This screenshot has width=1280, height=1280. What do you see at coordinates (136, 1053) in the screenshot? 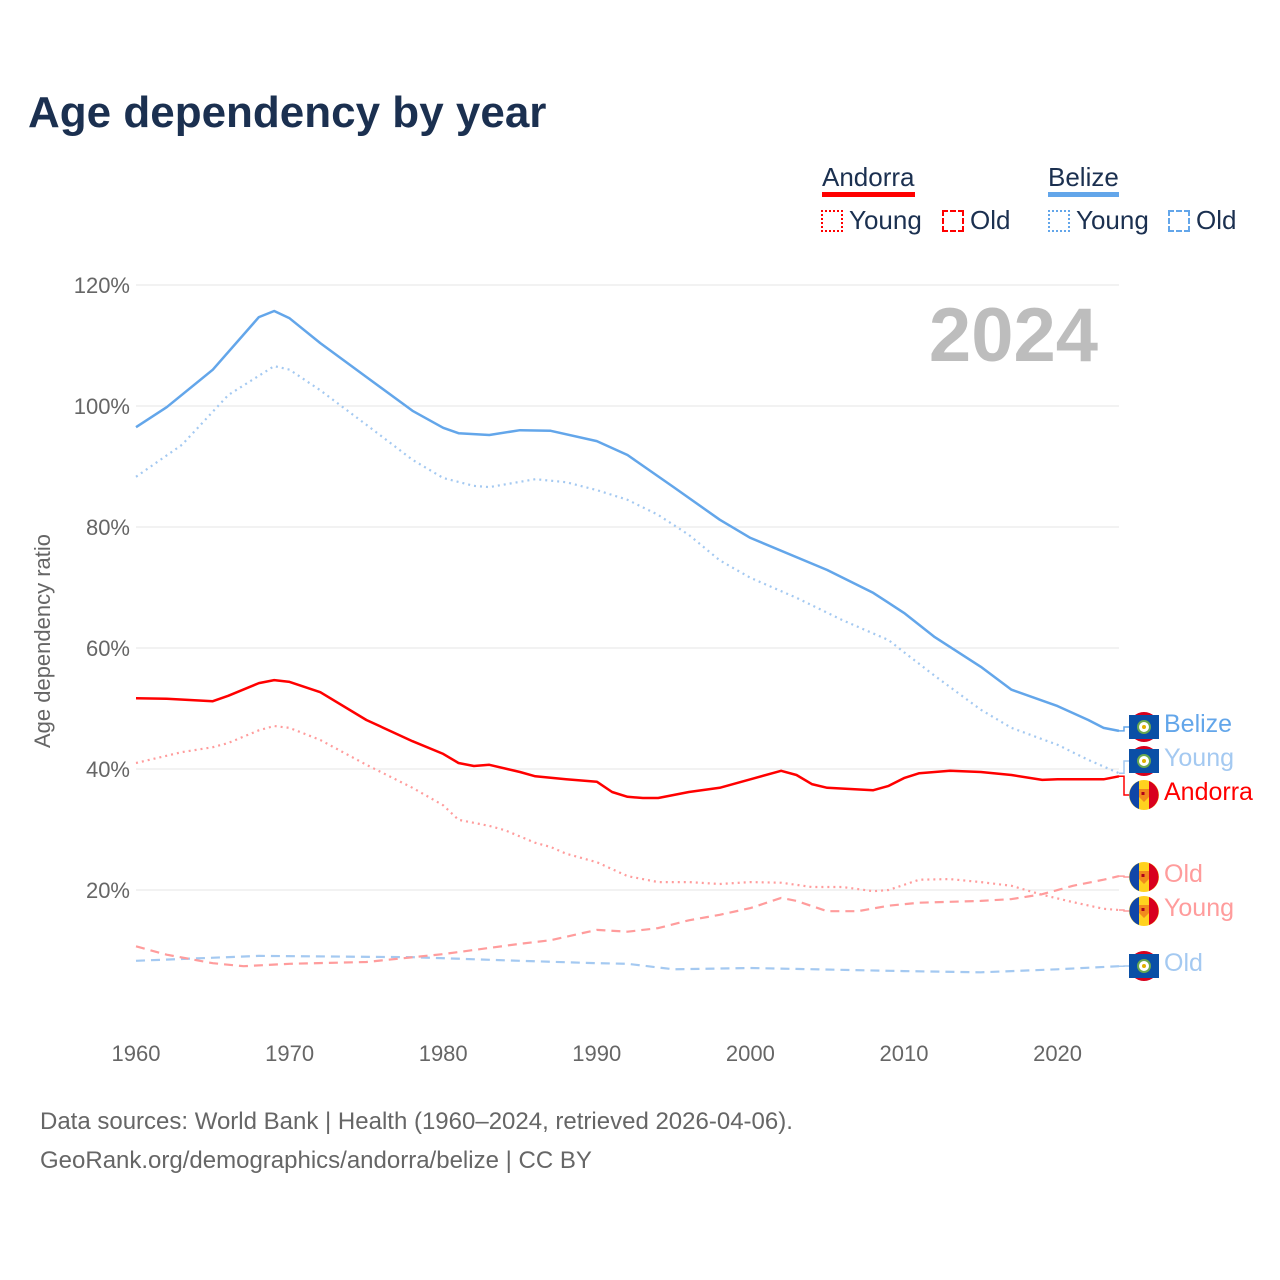
I see `x-tick-label: 1960` at bounding box center [136, 1053].